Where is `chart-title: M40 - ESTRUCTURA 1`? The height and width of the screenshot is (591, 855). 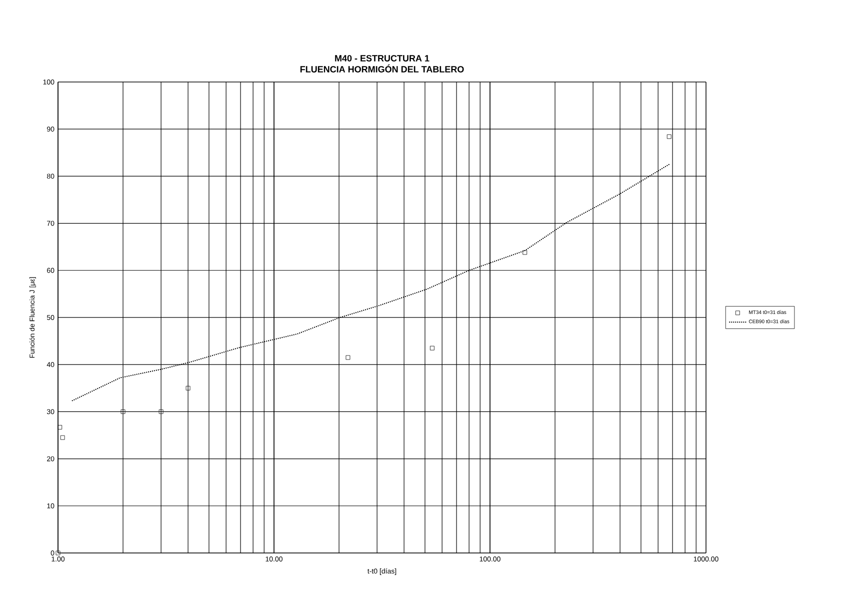
chart-title: M40 - ESTRUCTURA 1 is located at coordinates (382, 58).